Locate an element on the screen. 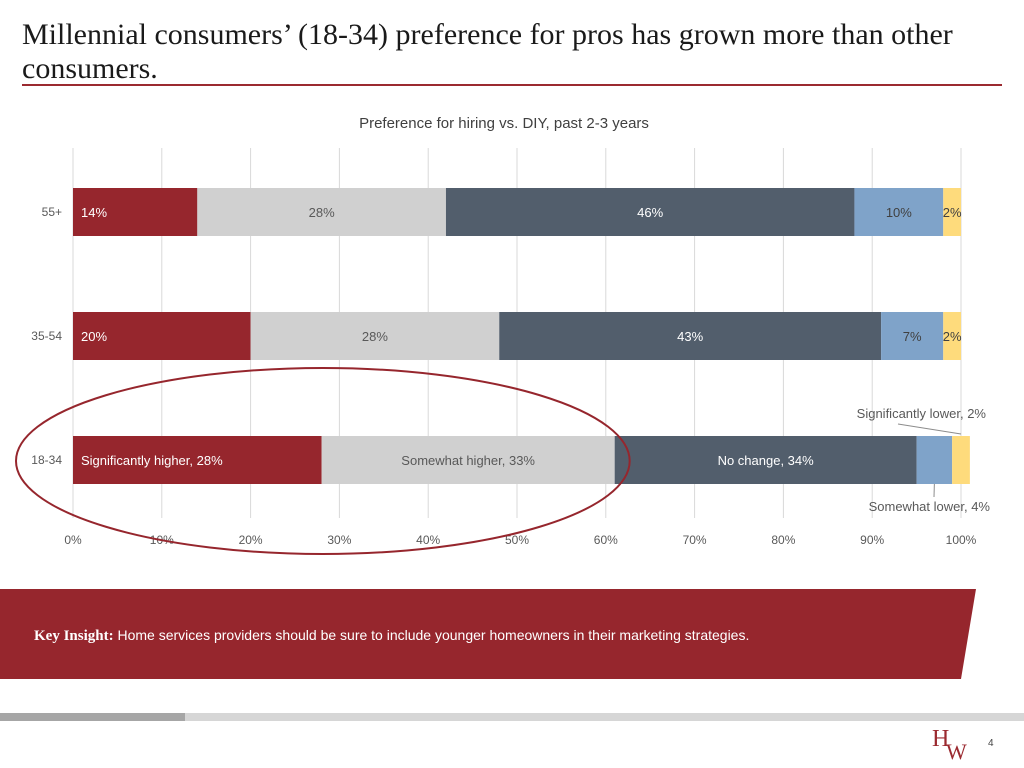  key-insight-banner is located at coordinates (488, 634).